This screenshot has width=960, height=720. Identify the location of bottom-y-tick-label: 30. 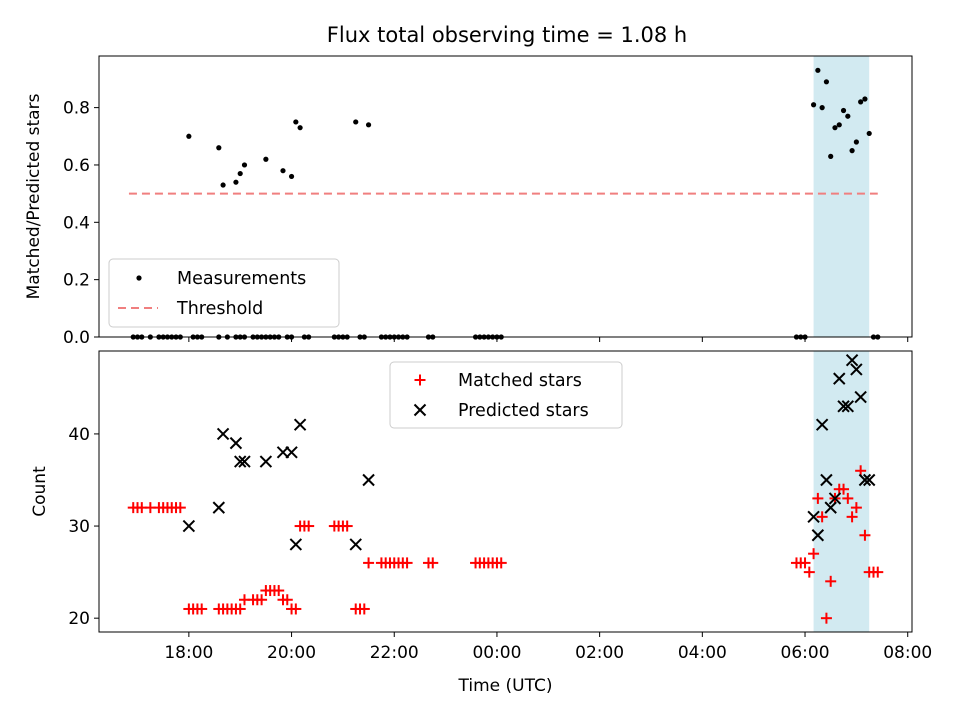
(79, 527).